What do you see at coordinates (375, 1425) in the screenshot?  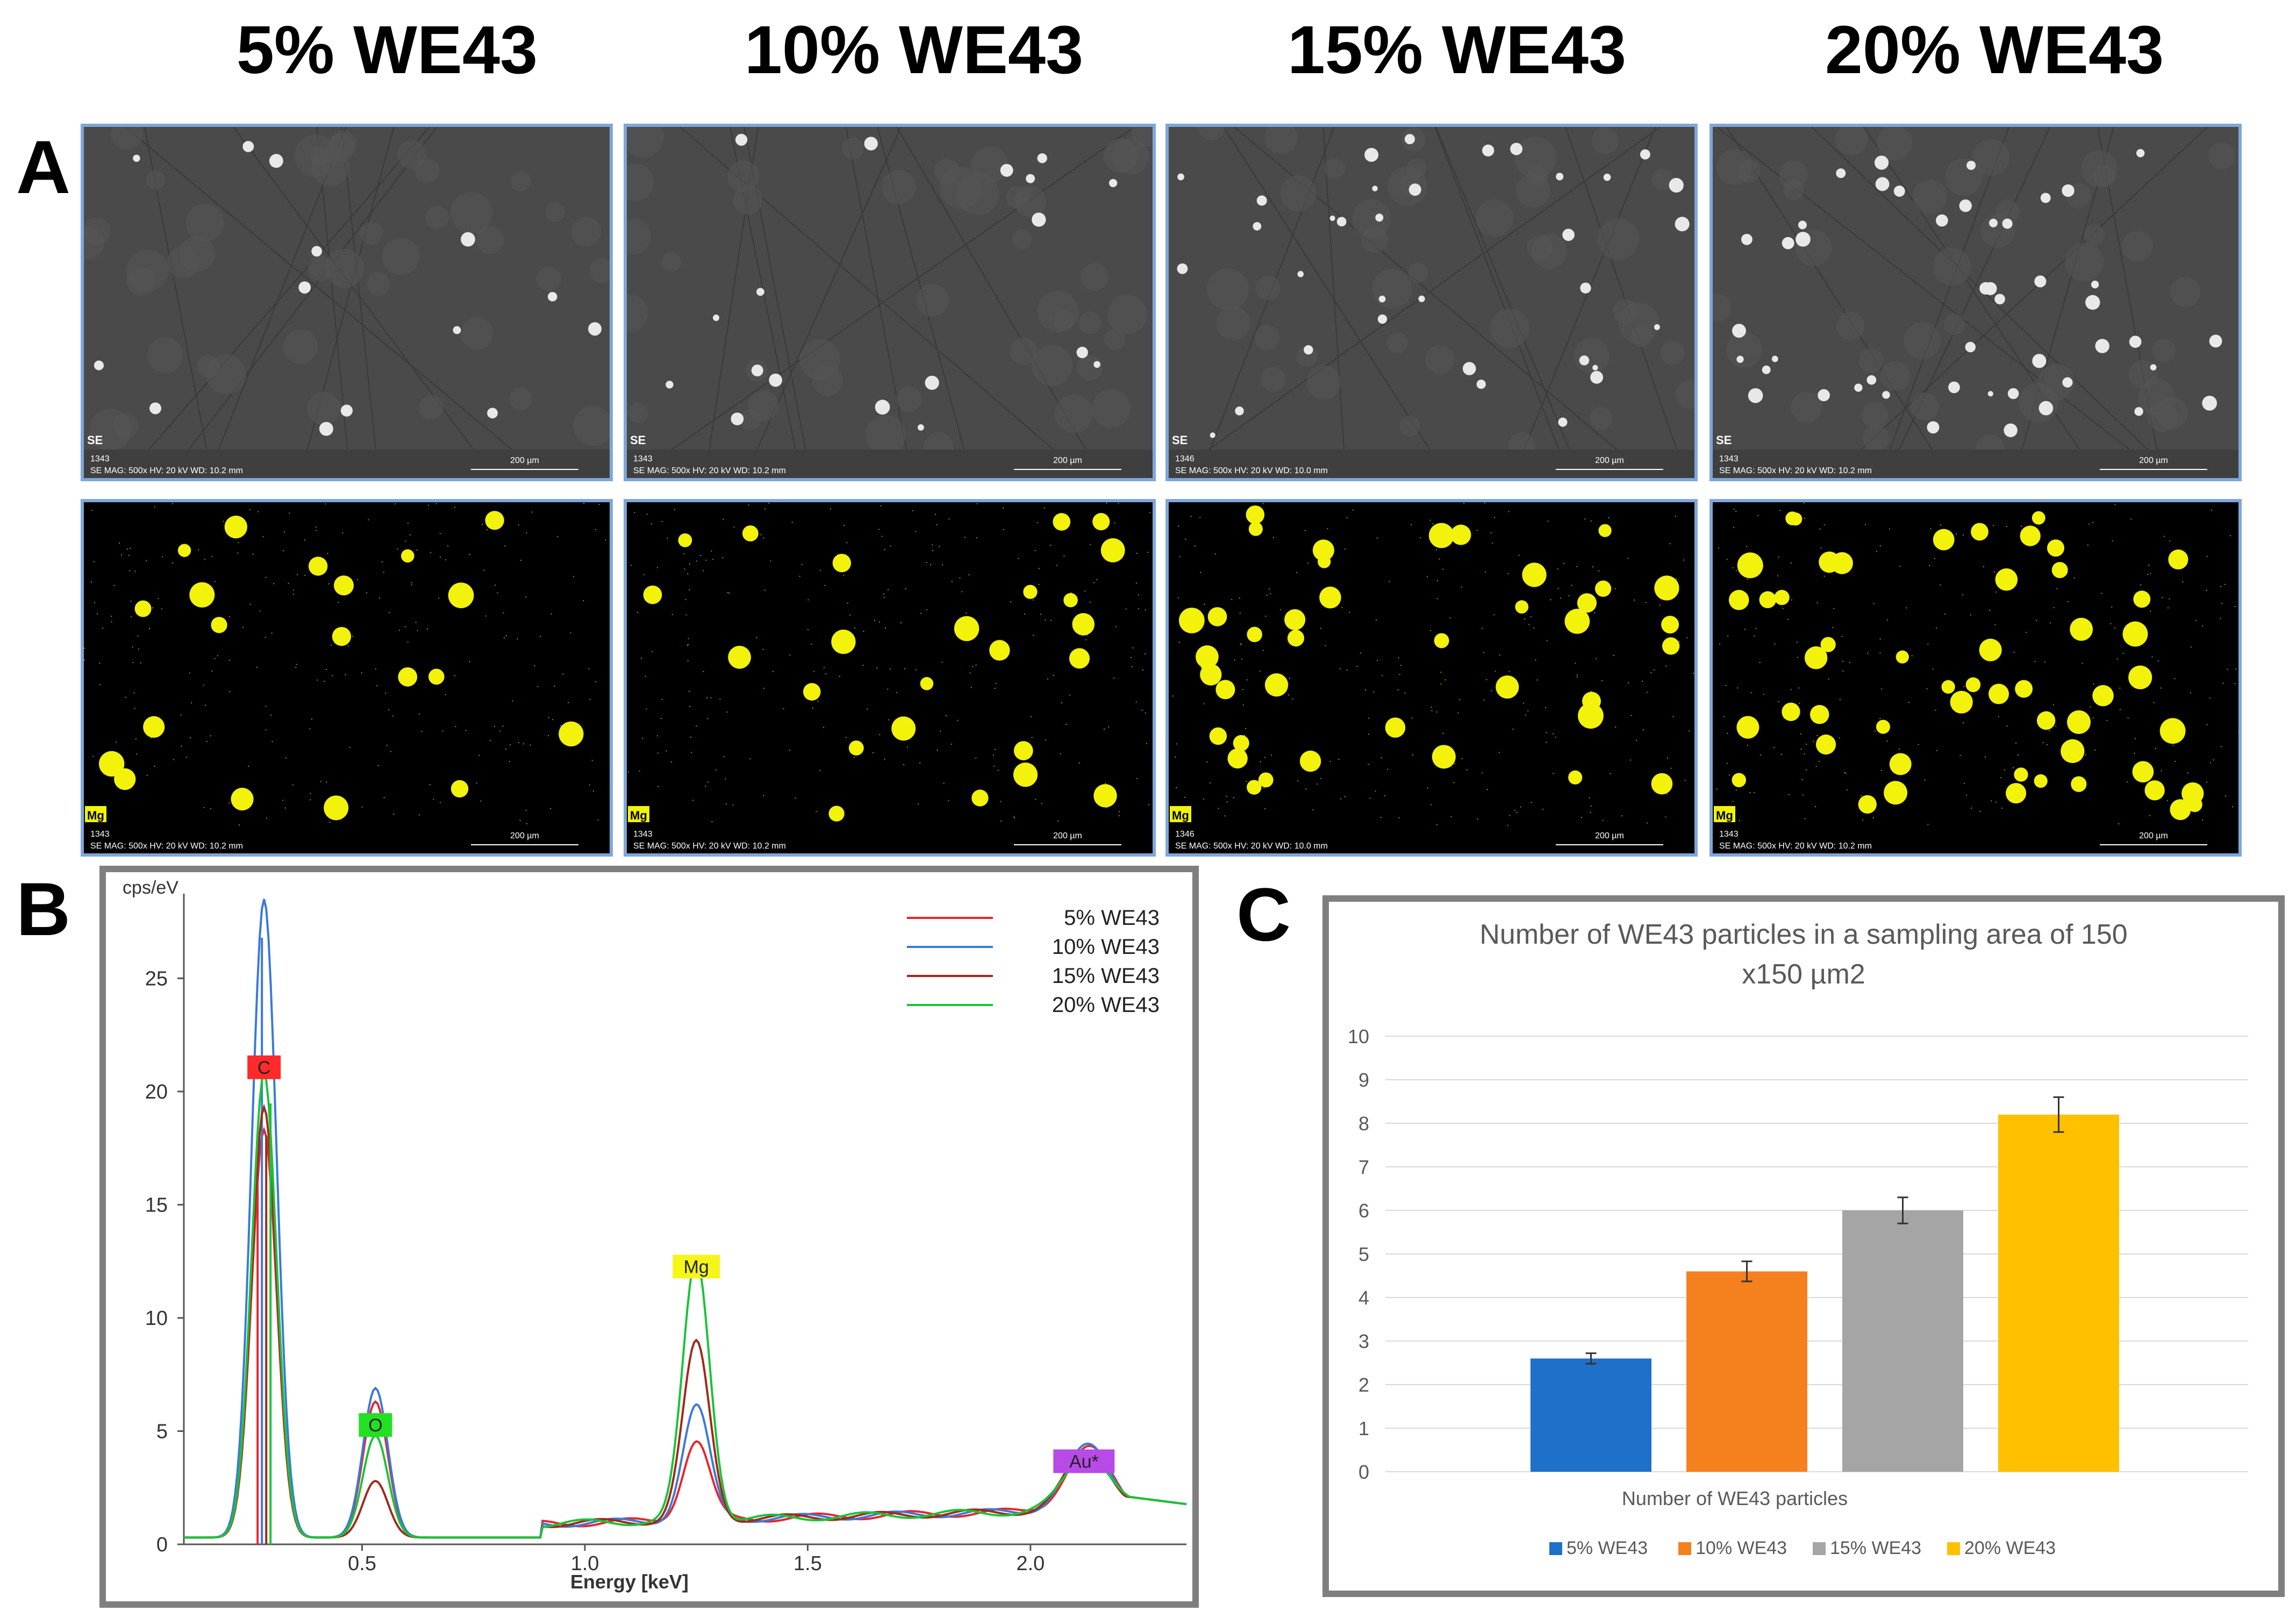 I see `element-label-bg` at bounding box center [375, 1425].